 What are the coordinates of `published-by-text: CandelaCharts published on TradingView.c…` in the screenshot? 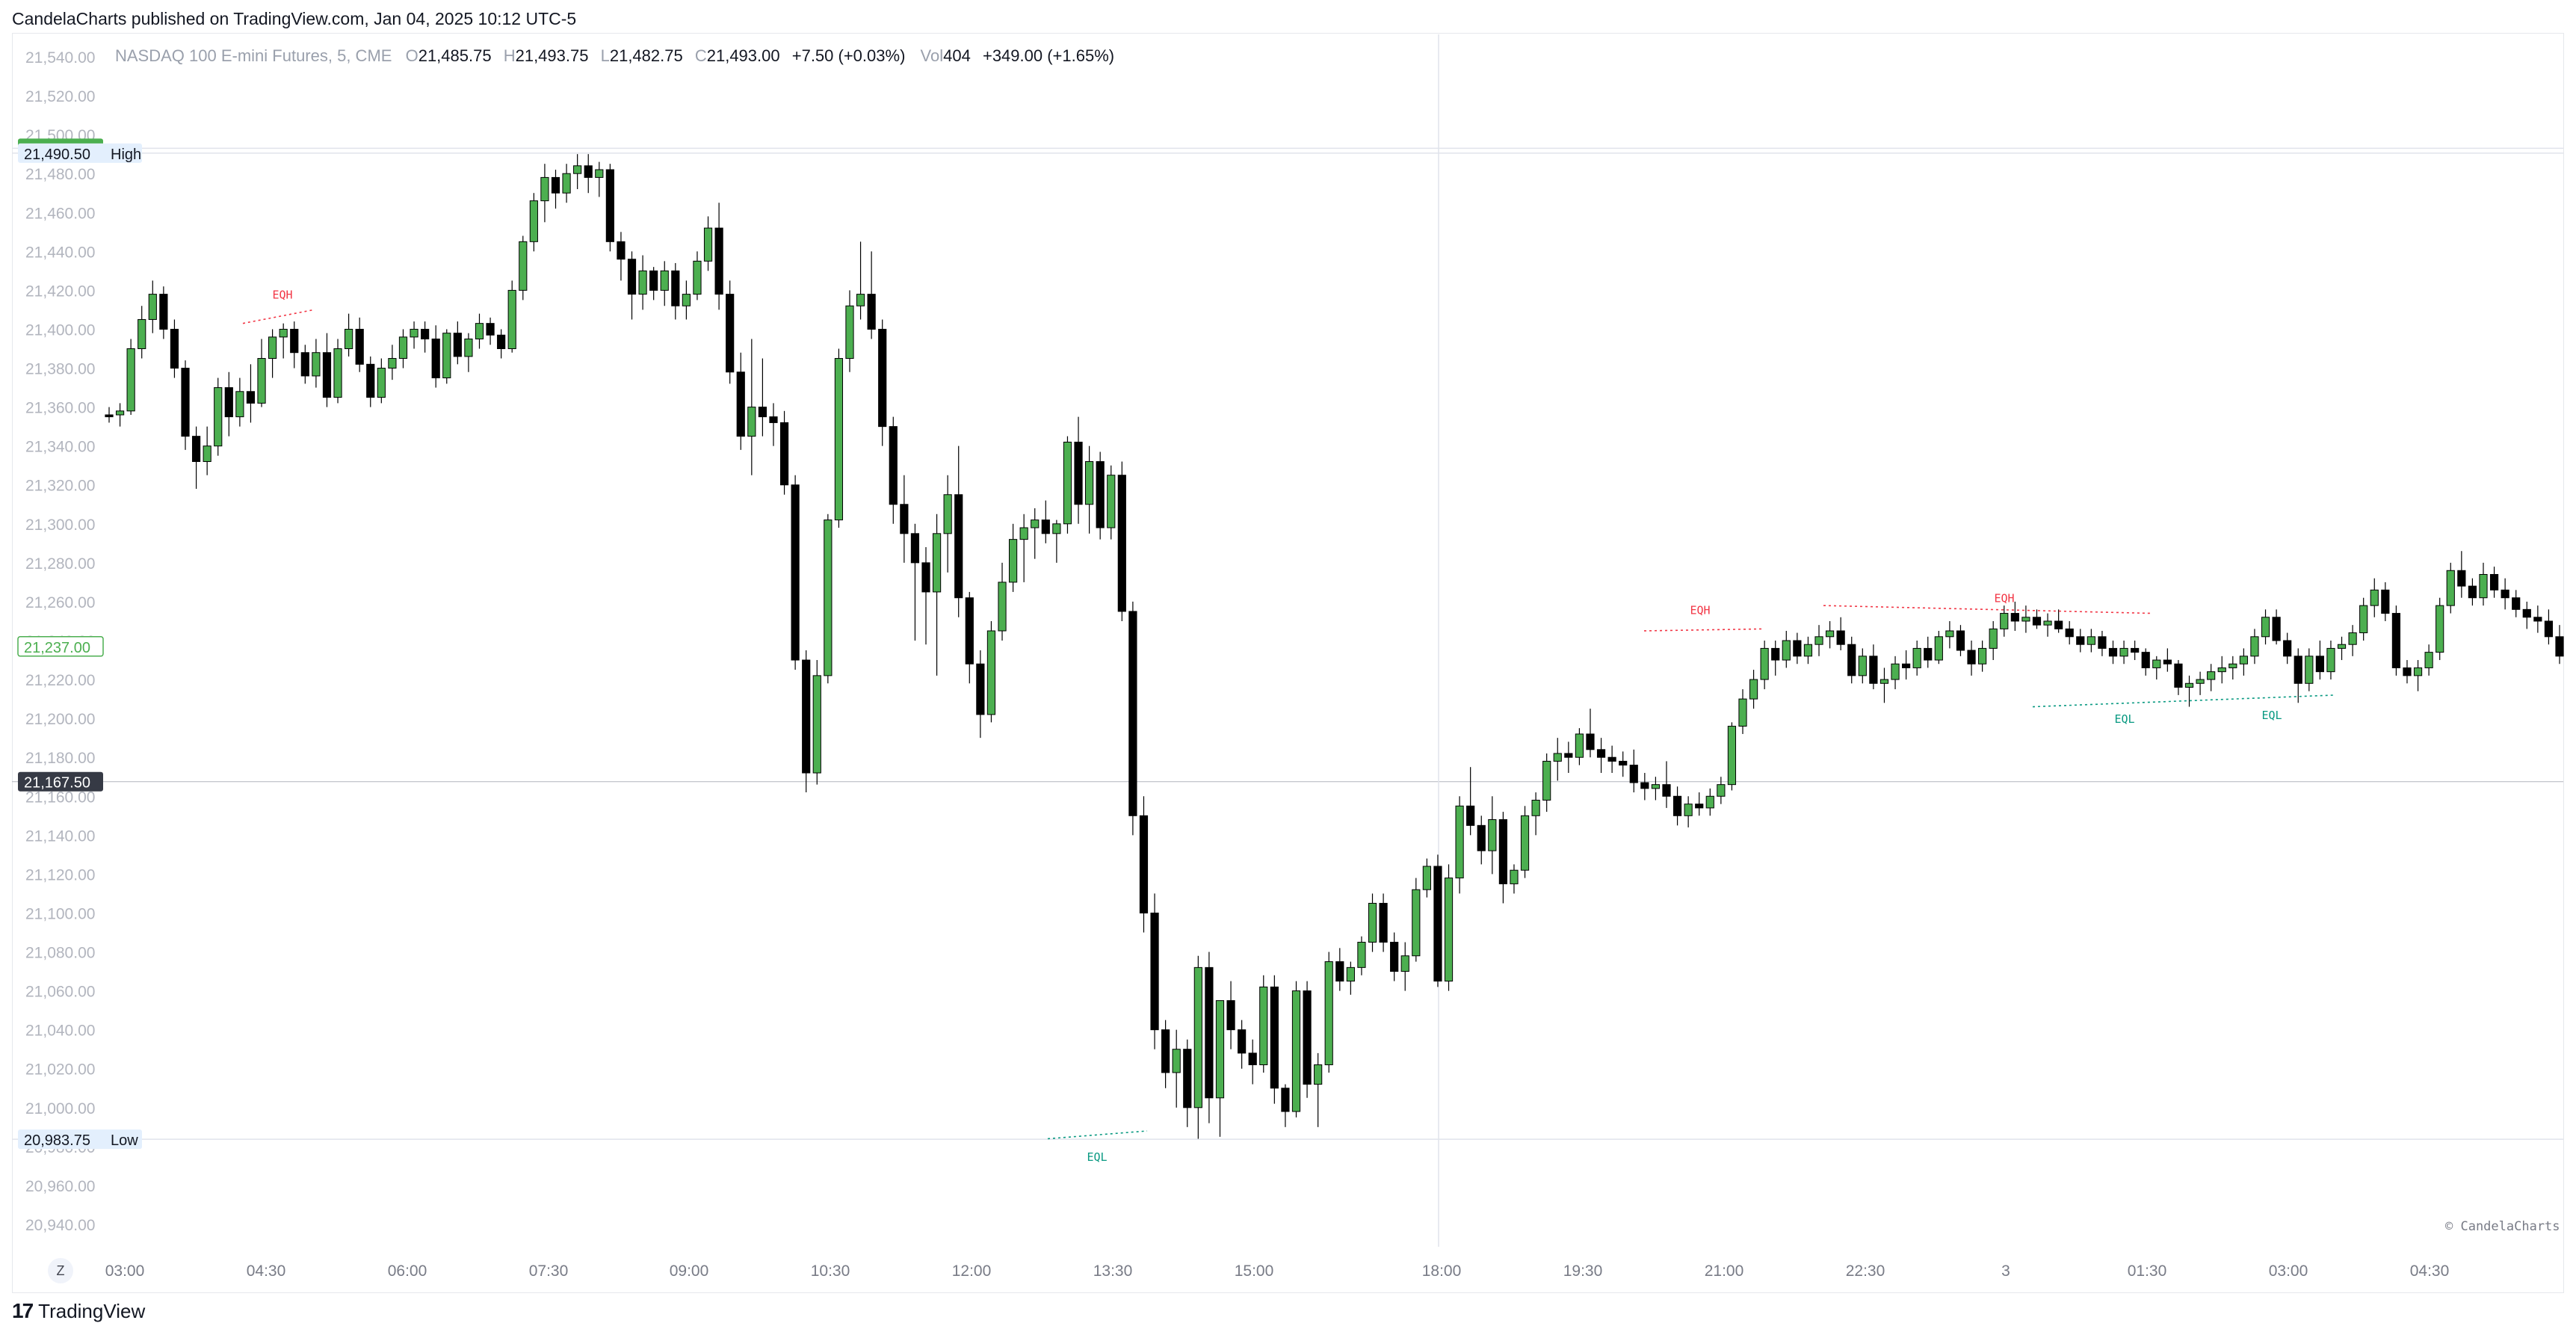 It's located at (294, 19).